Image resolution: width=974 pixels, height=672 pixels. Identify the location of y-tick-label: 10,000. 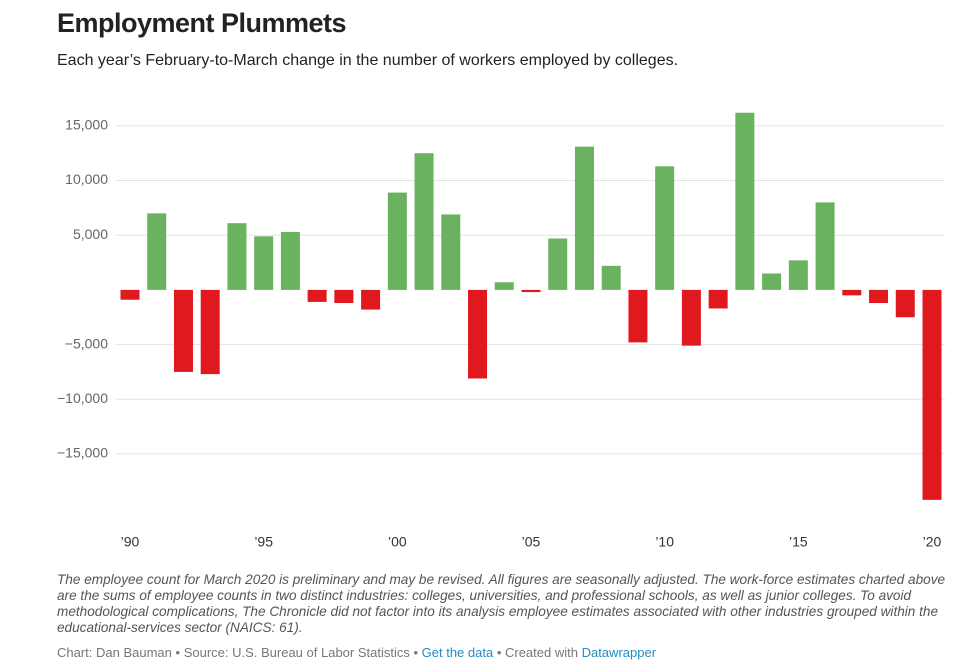
(86, 179).